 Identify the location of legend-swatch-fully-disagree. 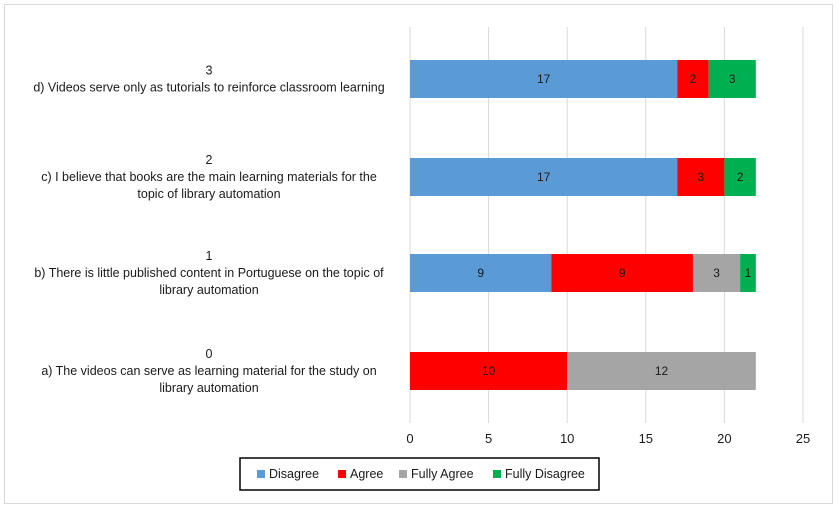
(497, 474).